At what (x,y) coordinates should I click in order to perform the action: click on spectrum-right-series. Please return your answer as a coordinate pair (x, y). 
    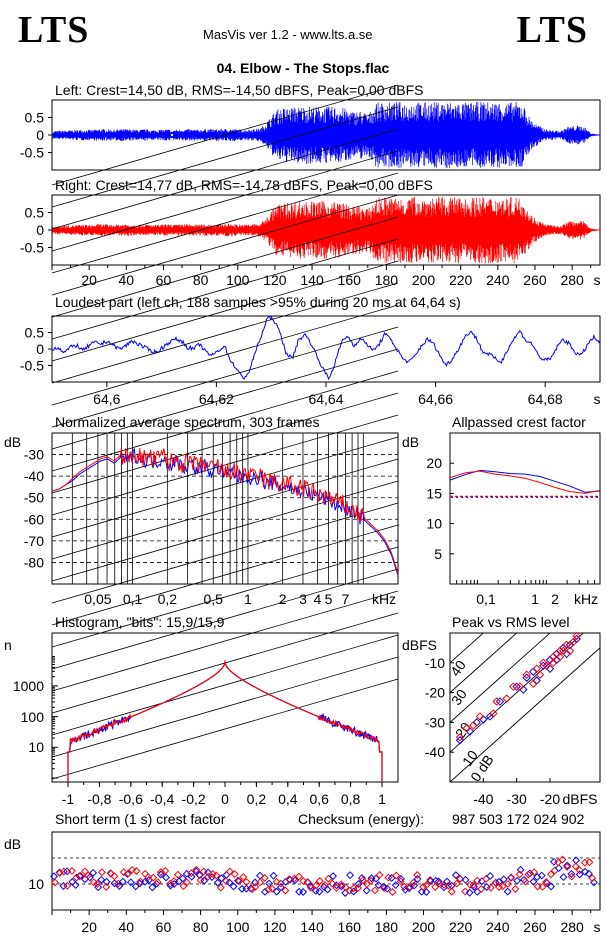
    Looking at the image, I should click on (225, 510).